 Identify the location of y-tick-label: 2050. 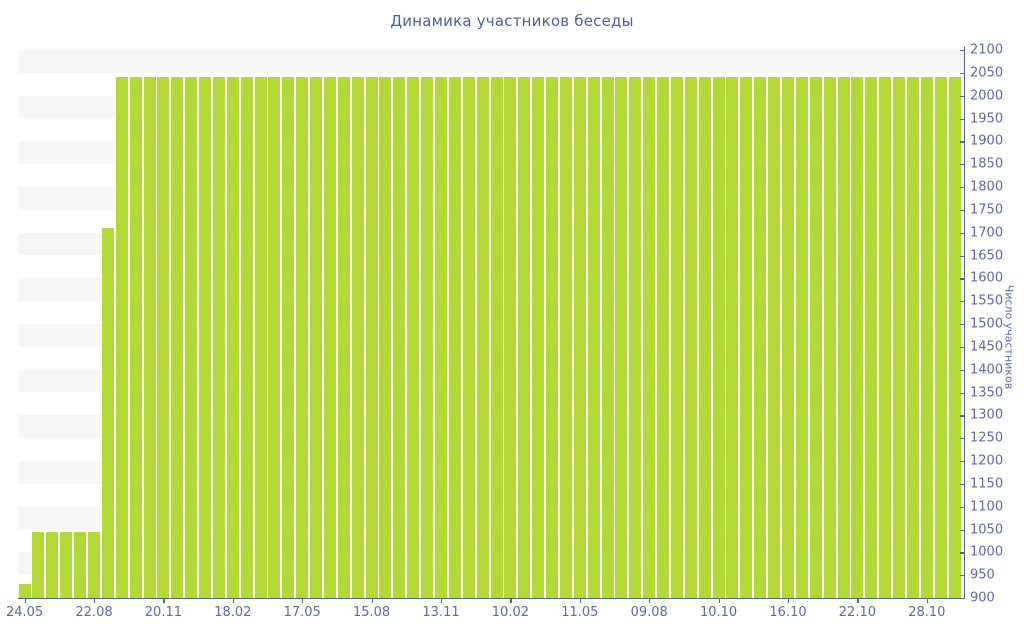
(987, 73).